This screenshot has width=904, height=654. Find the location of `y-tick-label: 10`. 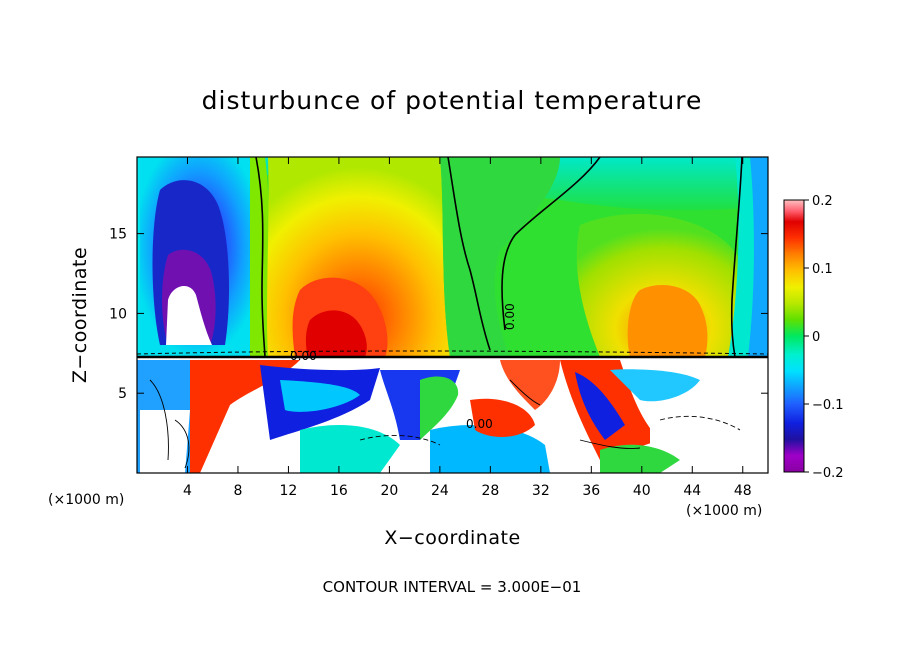

y-tick-label: 10 is located at coordinates (118, 314).